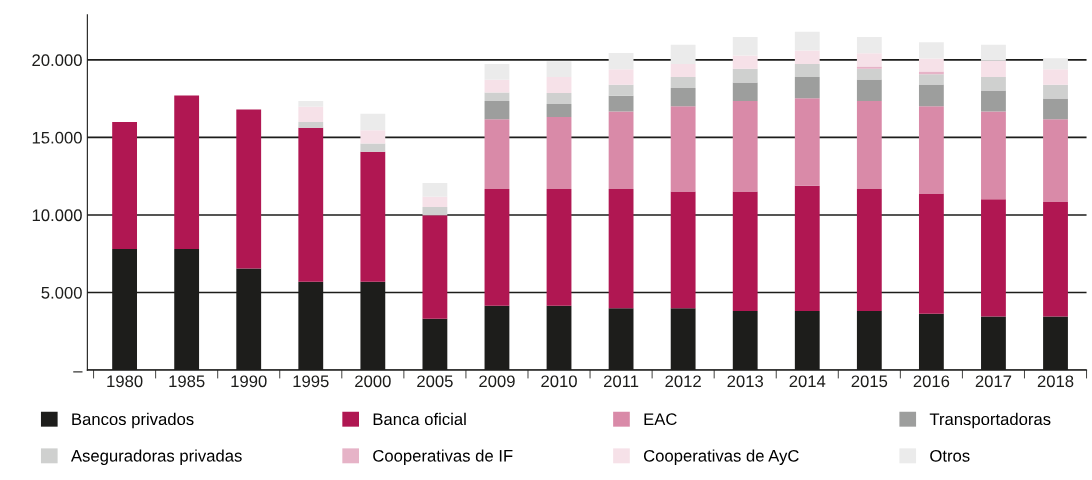 This screenshot has height=480, width=1092. Describe the element at coordinates (133, 420) in the screenshot. I see `legend-label: Bancos privados` at that location.